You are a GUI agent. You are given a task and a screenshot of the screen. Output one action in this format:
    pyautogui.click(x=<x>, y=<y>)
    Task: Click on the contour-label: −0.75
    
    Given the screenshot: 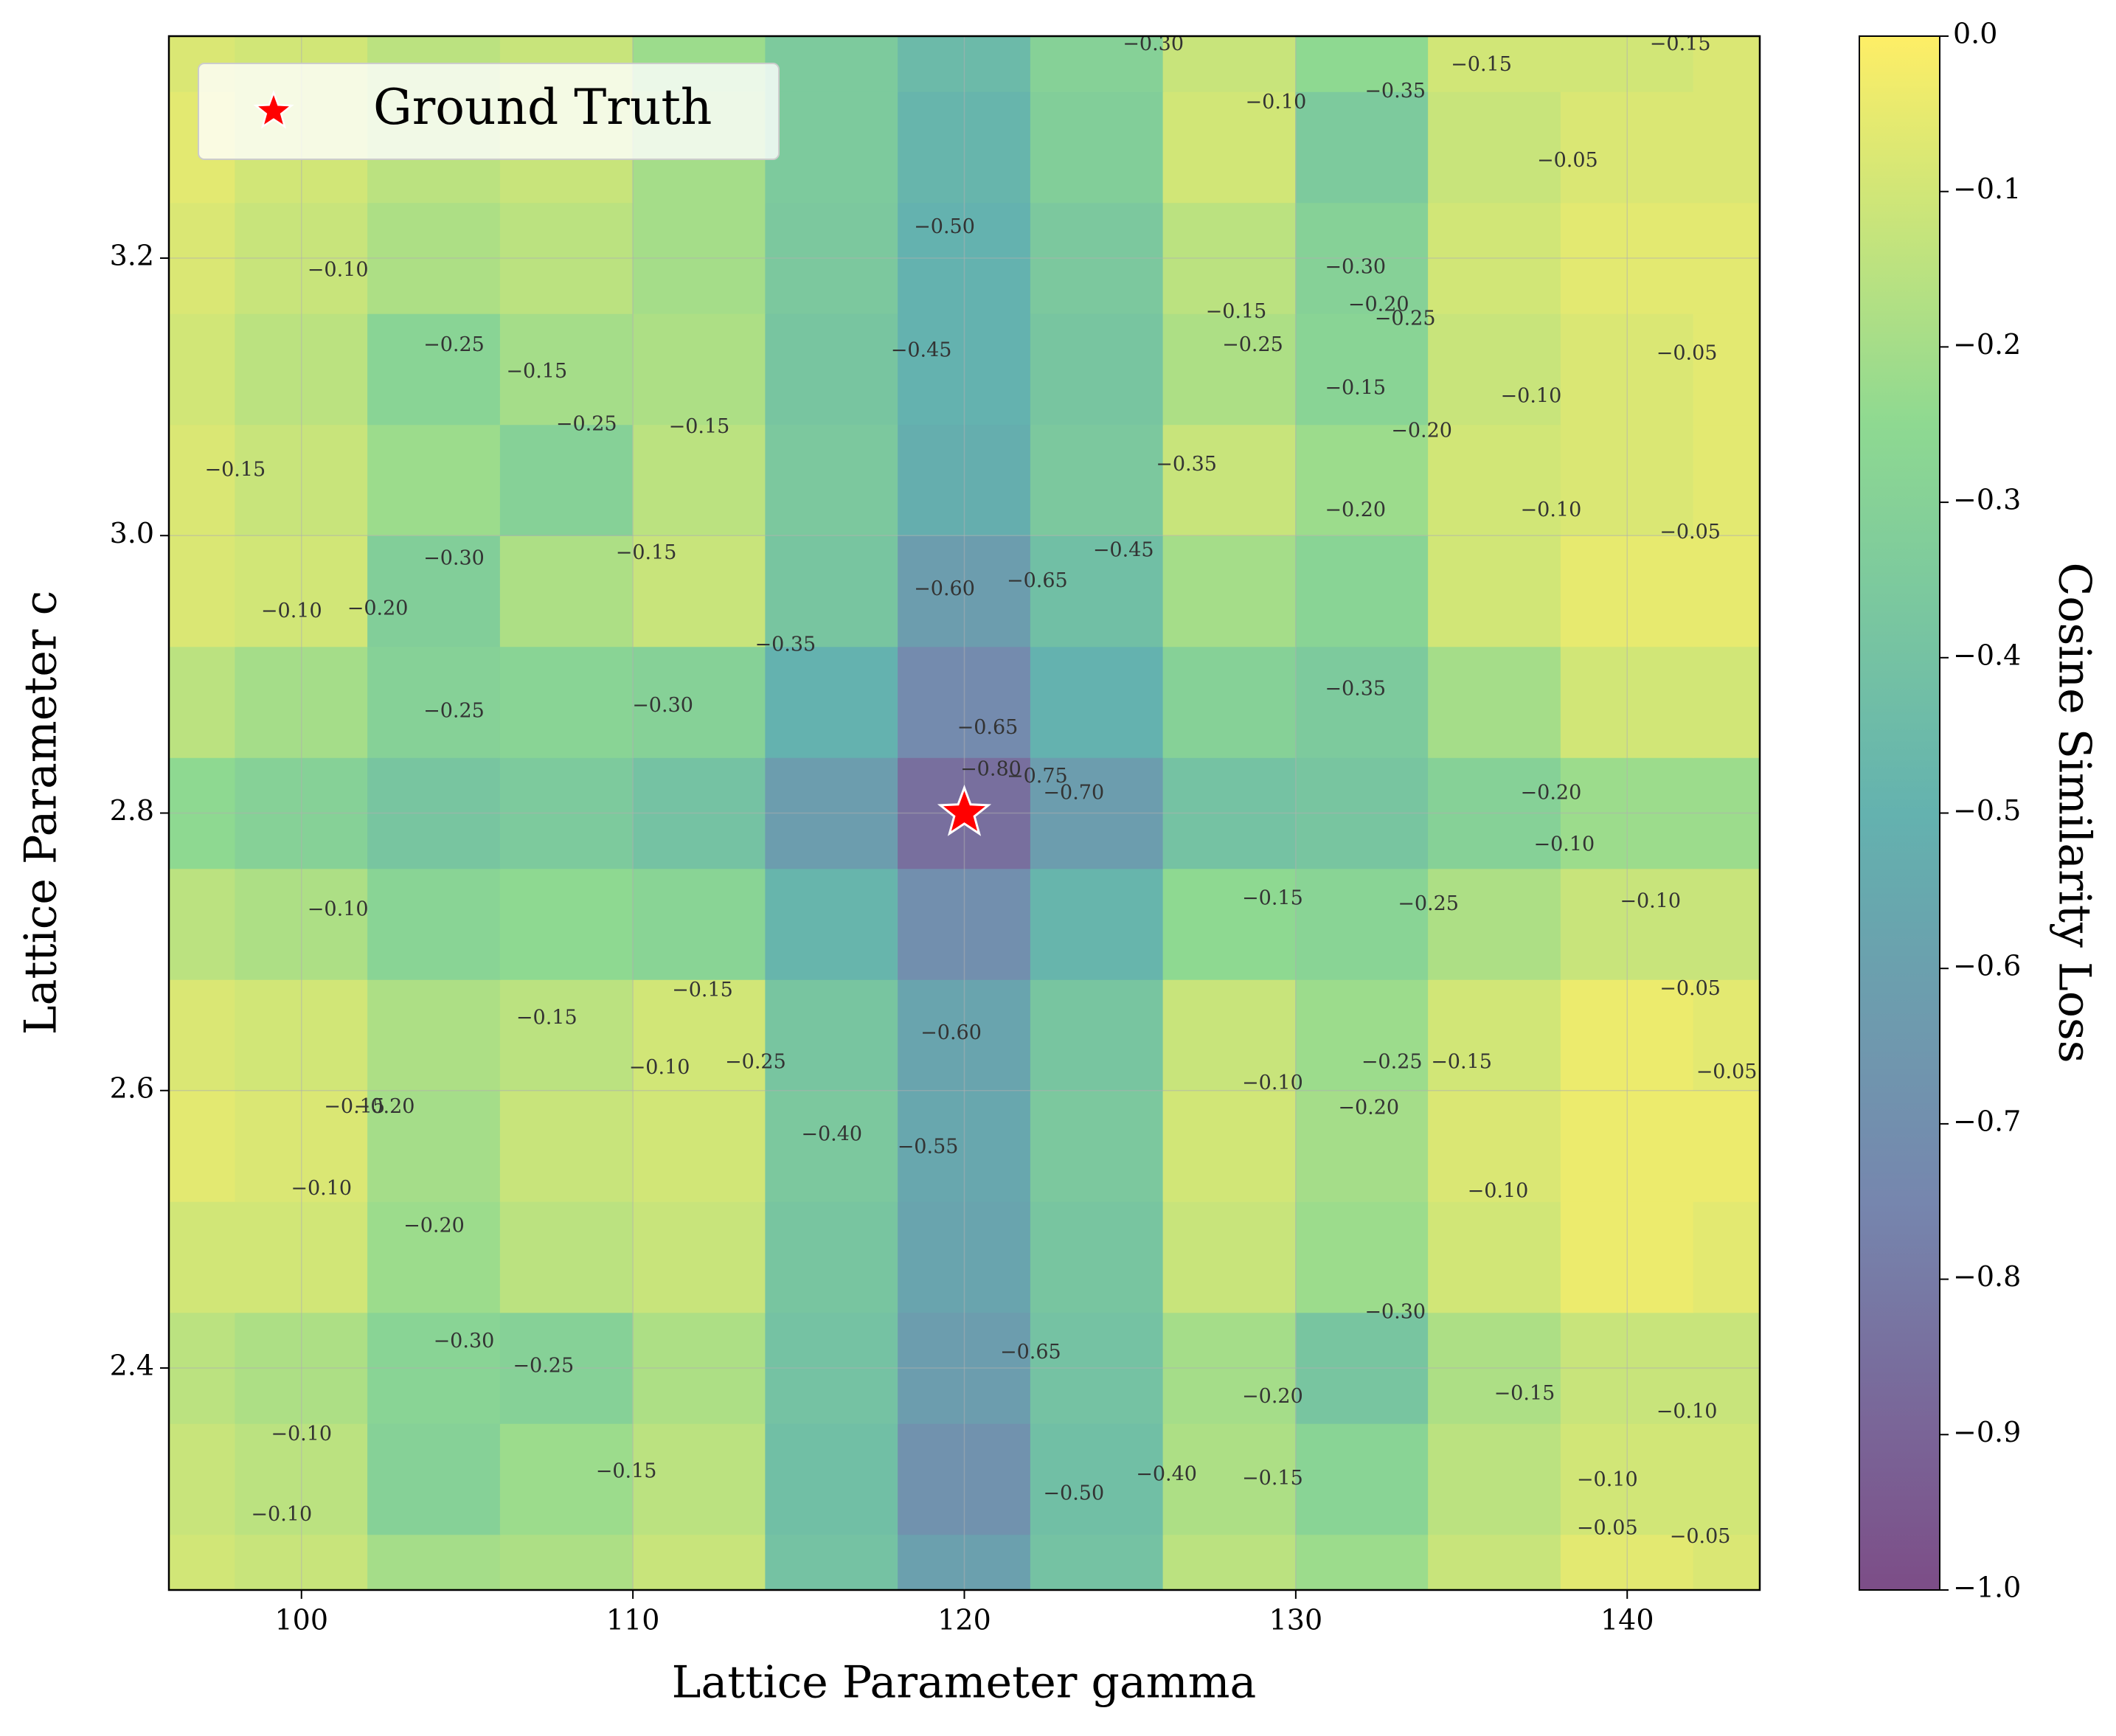 What is the action you would take?
    pyautogui.click(x=1037, y=777)
    